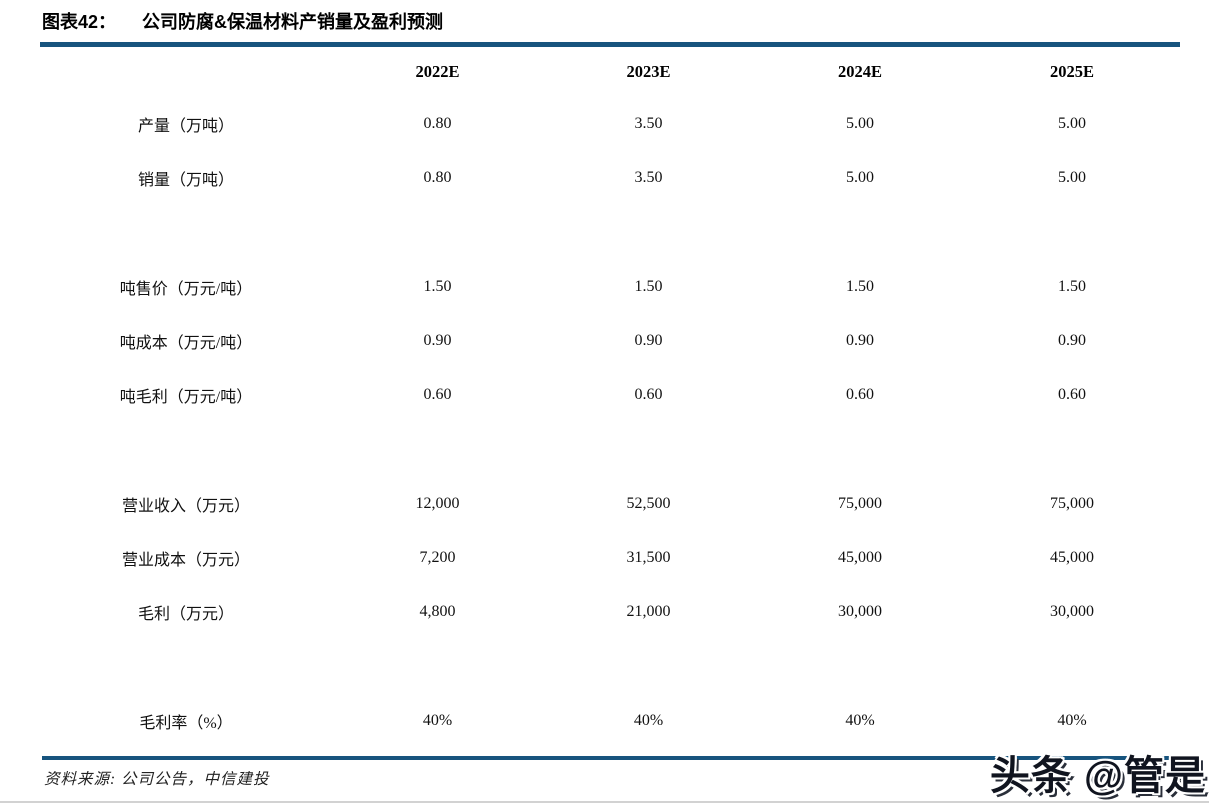 Image resolution: width=1209 pixels, height=804 pixels. Describe the element at coordinates (604, 17) in the screenshot. I see `figure-header: 图表42： 公司防腐&保温材料产销量及盈利预测` at that location.